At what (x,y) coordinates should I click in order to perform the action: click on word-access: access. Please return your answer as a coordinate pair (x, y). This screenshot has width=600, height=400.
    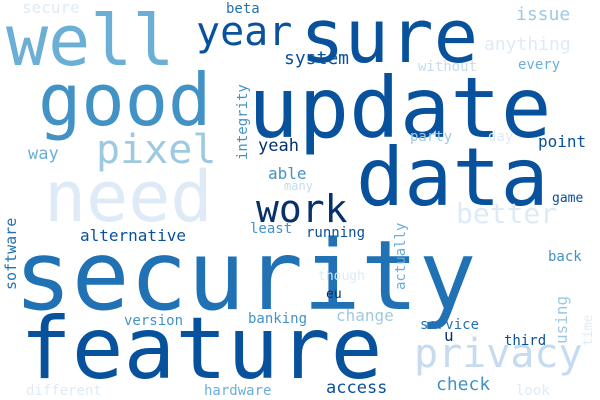
    Looking at the image, I should click on (357, 388).